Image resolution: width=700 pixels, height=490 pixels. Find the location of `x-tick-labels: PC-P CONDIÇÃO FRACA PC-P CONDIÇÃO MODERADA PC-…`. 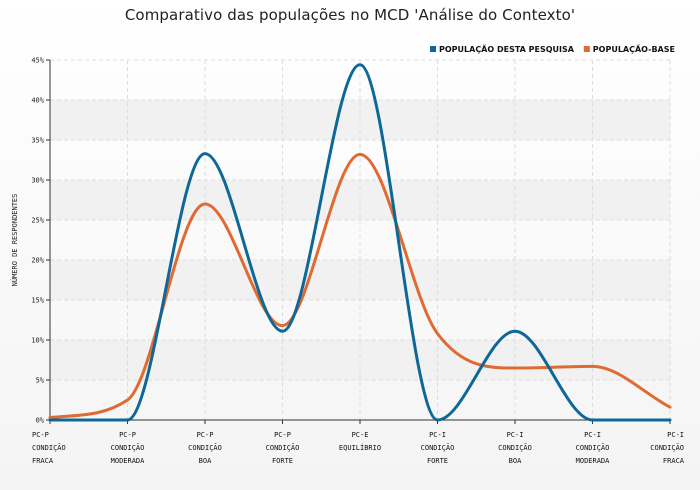

x-tick-labels: PC-P CONDIÇÃO FRACA PC-P CONDIÇÃO MODERADA PC-… is located at coordinates (358, 448).